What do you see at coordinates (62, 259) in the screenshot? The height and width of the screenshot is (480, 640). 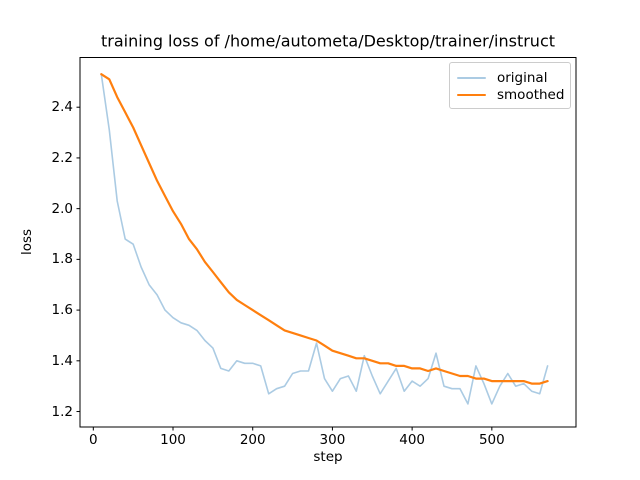 I see `y-tick-label: 1.8` at bounding box center [62, 259].